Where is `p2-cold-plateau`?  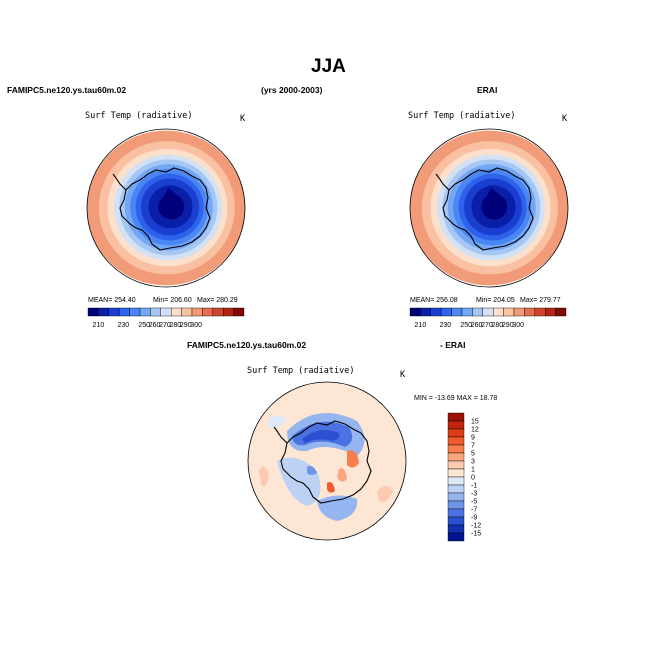
p2-cold-plateau is located at coordinates (493, 204).